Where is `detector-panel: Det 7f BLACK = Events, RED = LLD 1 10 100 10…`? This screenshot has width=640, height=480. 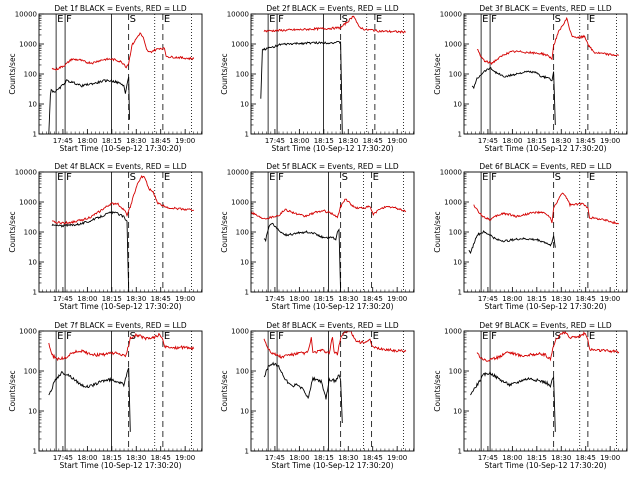
detector-panel: Det 7f BLACK = Events, RED = LLD 1 10 100 10… is located at coordinates (105, 395).